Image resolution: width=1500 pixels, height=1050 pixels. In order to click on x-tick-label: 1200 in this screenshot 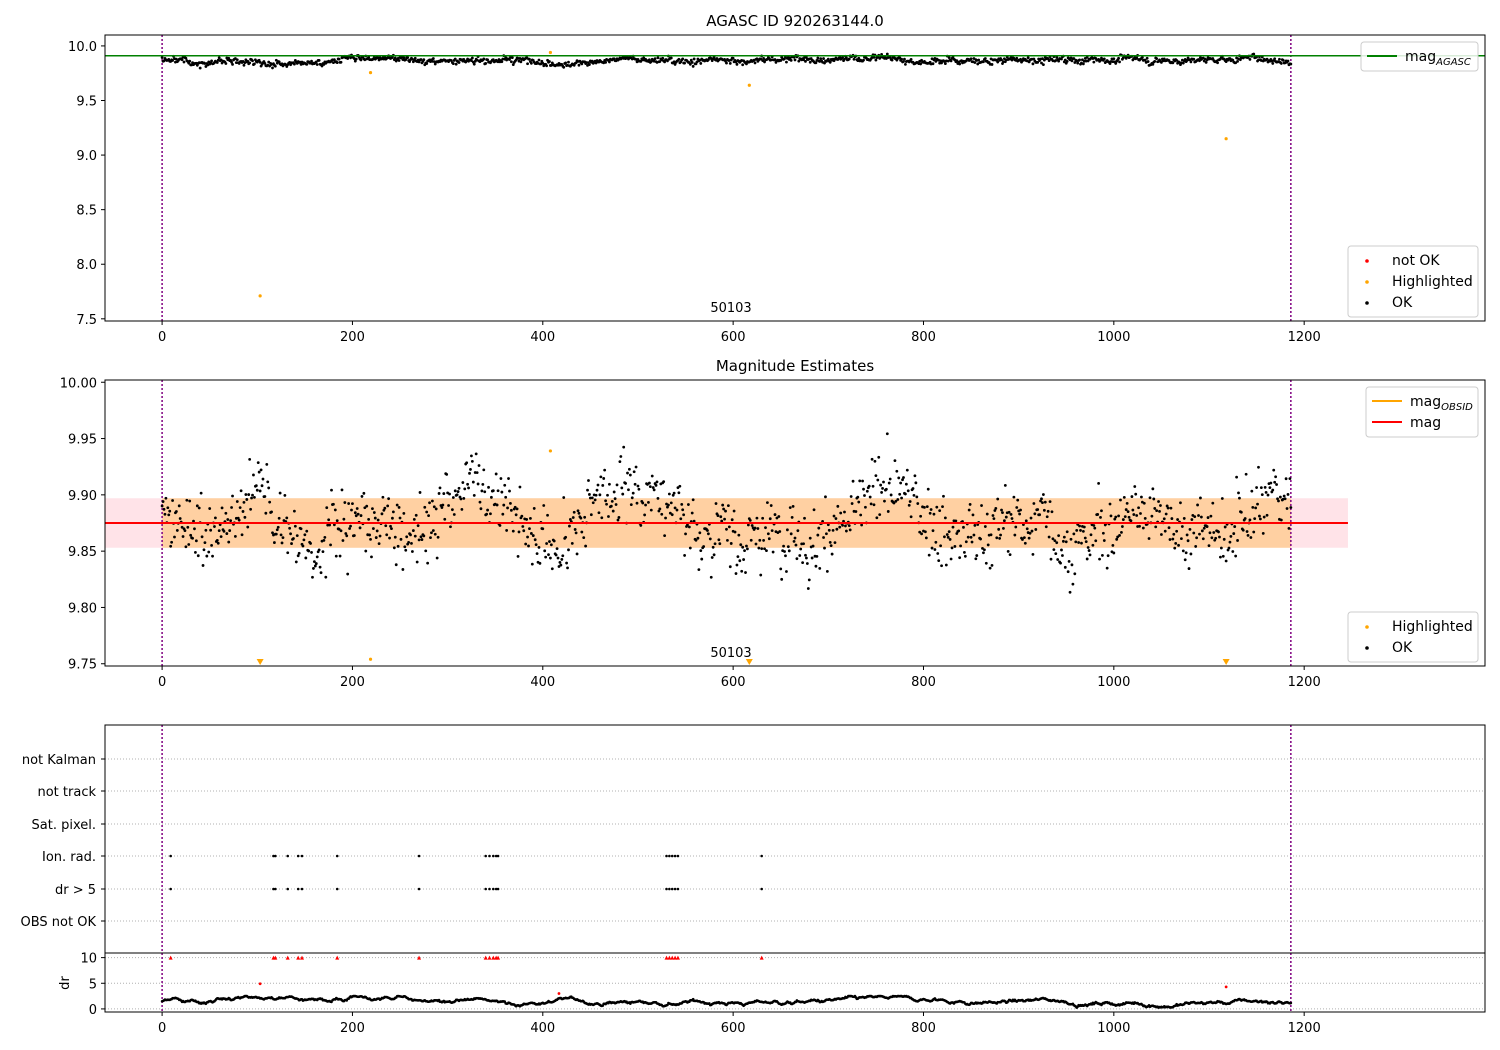, I will do `click(1304, 1028)`.